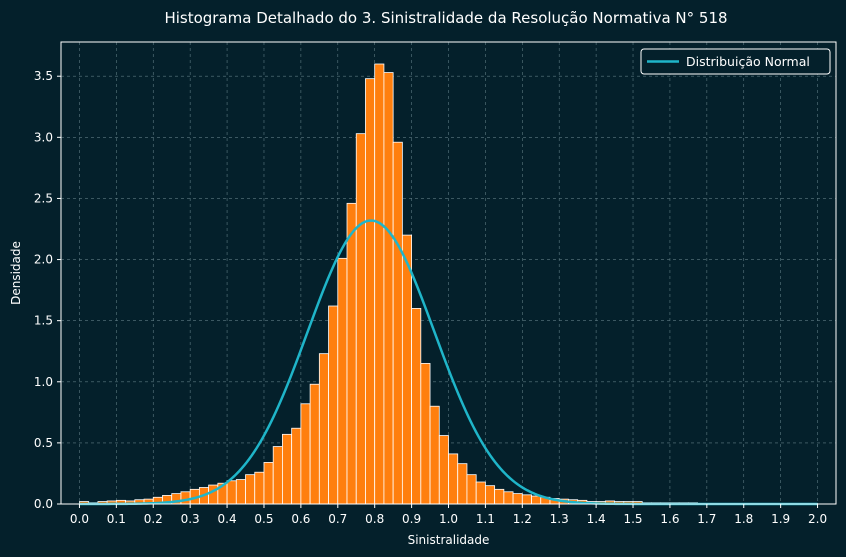  I want to click on x-tick-label: 1.1, so click(485, 519).